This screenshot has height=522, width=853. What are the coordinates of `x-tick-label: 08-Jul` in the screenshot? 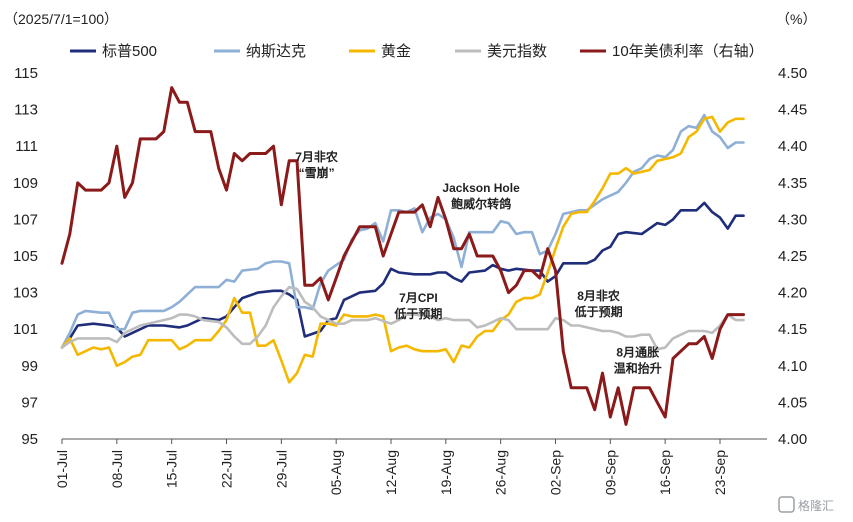 It's located at (117, 469).